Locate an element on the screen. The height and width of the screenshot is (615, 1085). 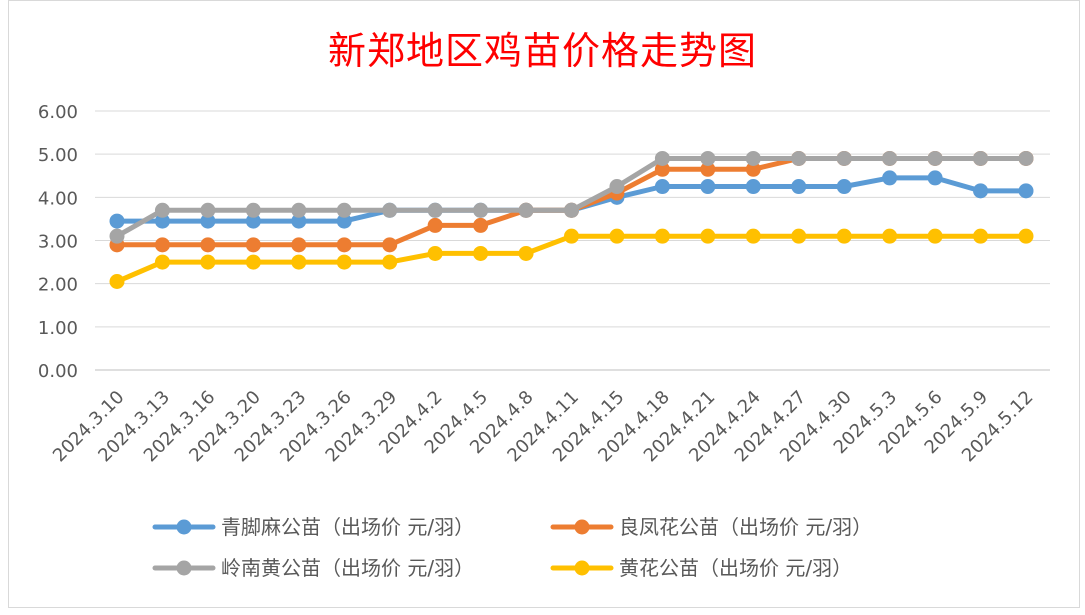
legend-item: 青脚麻公苗（出场价 元/羽） is located at coordinates (313, 527).